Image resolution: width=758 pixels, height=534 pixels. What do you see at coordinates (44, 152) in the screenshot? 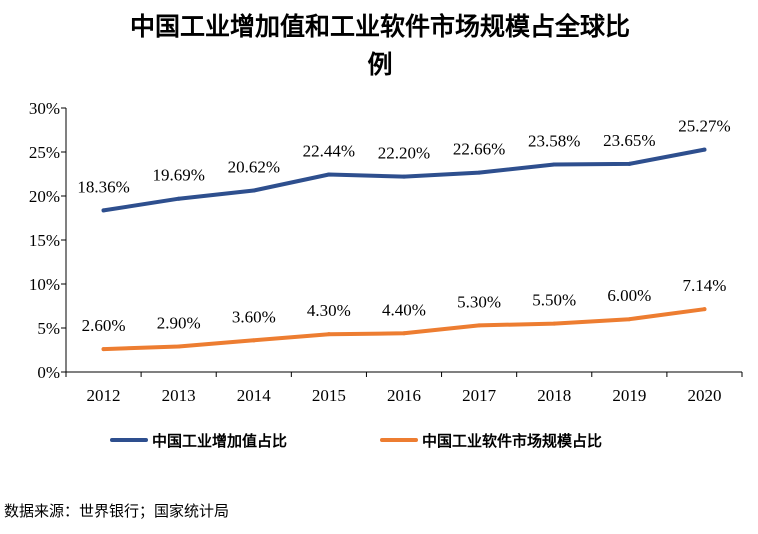
I see `y-tick-label: 25%` at bounding box center [44, 152].